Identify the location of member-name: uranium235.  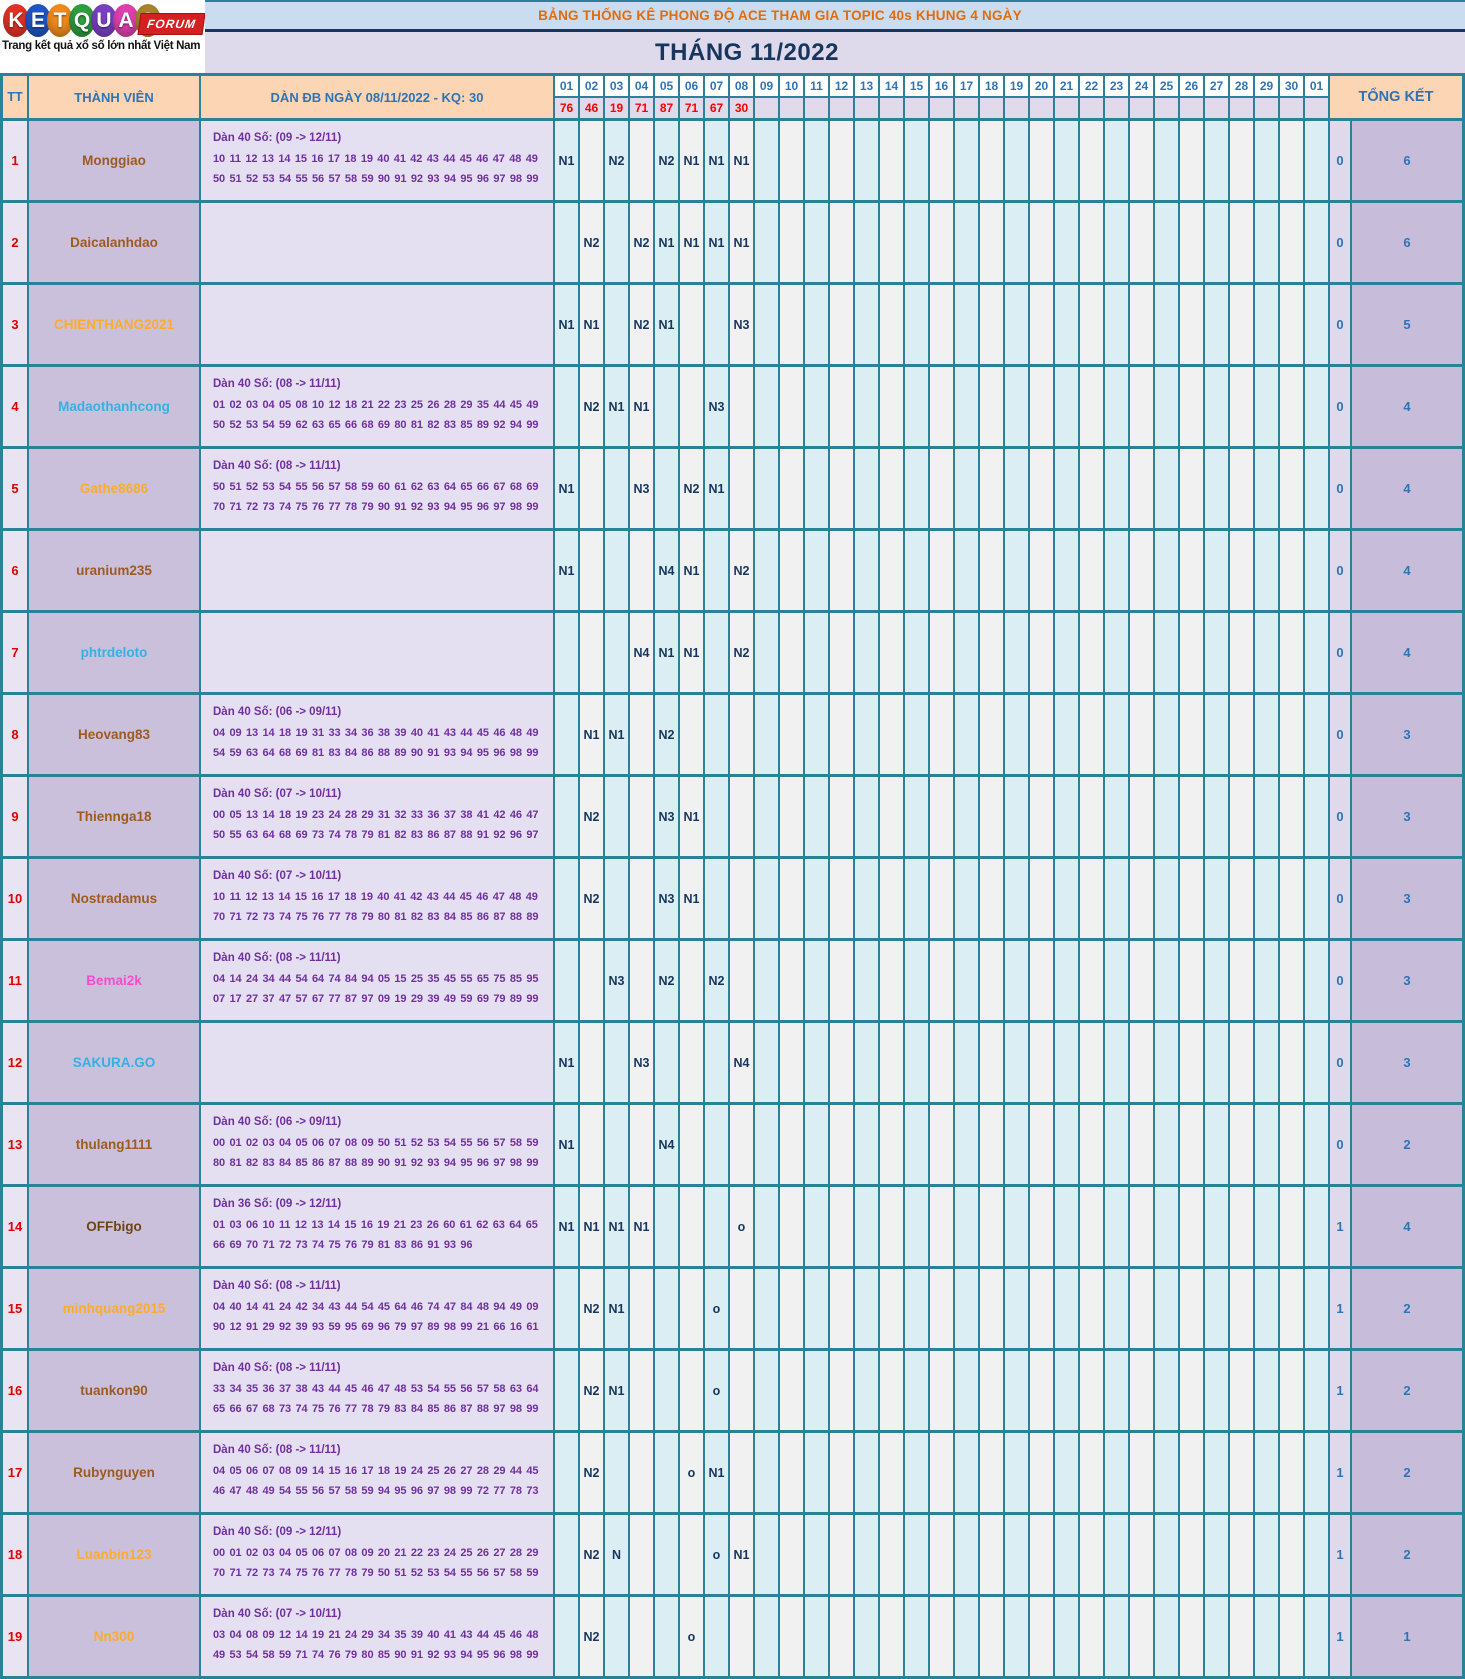
(114, 570).